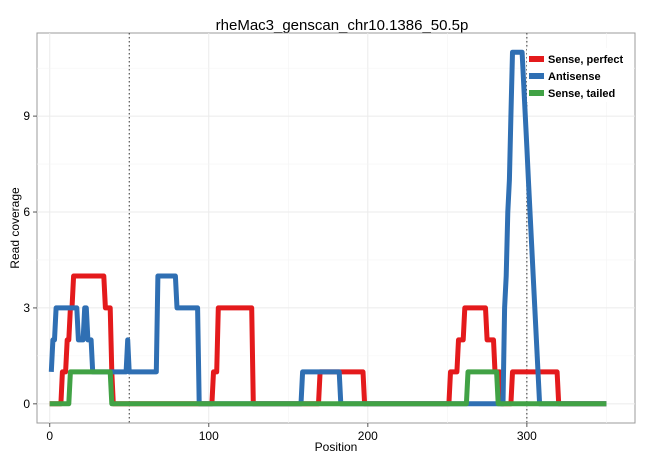  I want to click on series-line, so click(328, 388).